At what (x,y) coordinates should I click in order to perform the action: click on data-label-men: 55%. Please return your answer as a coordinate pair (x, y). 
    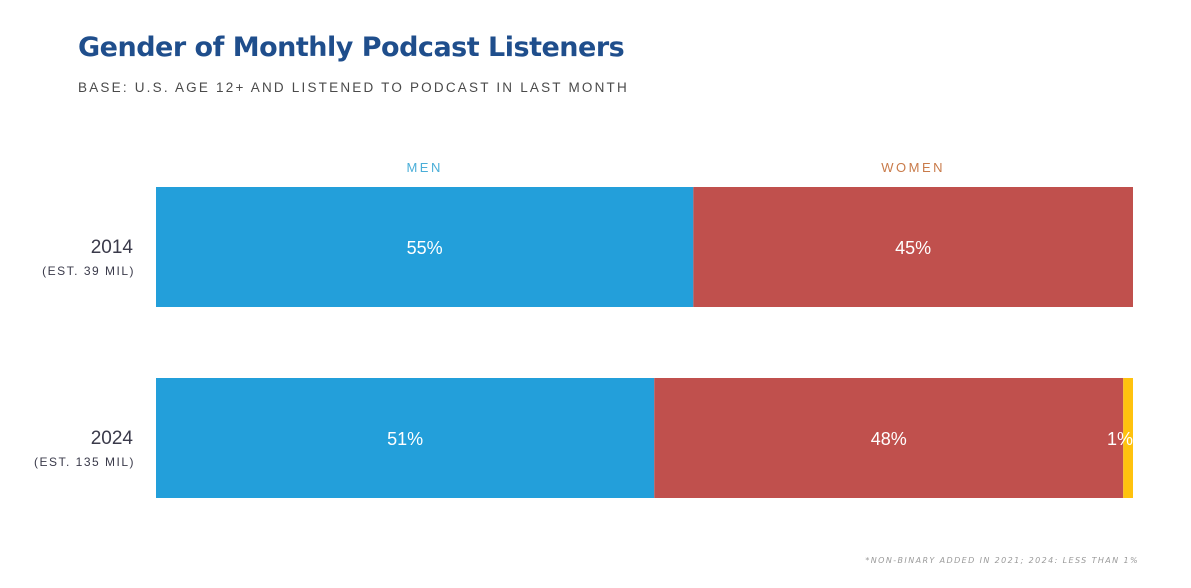
    Looking at the image, I should click on (425, 248).